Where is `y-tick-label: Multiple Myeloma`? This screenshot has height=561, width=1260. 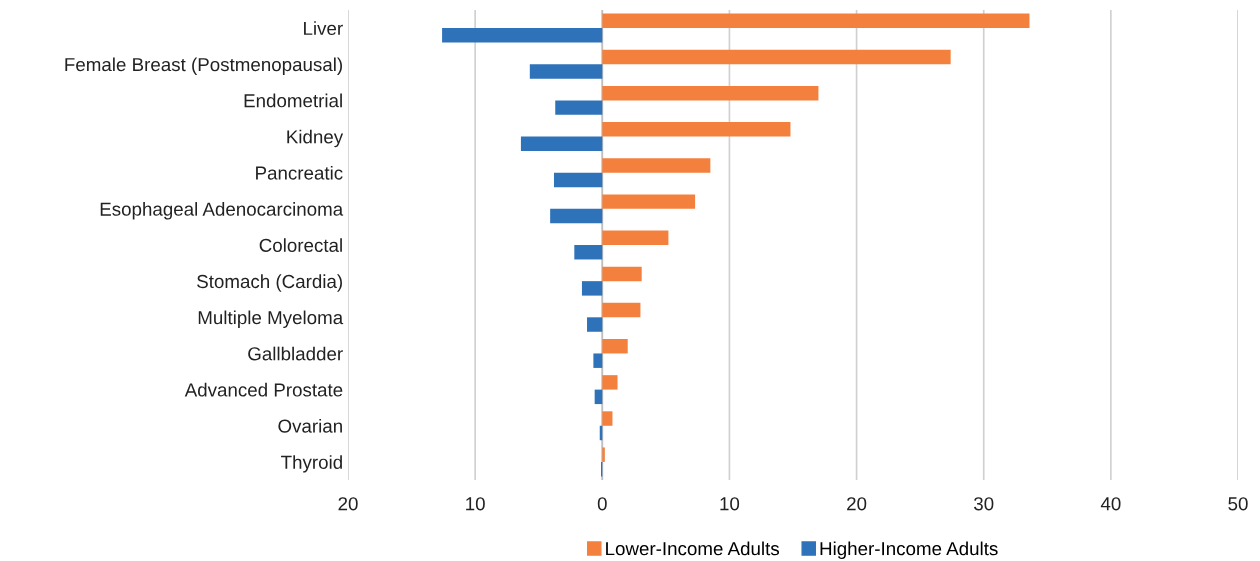
y-tick-label: Multiple Myeloma is located at coordinates (271, 319).